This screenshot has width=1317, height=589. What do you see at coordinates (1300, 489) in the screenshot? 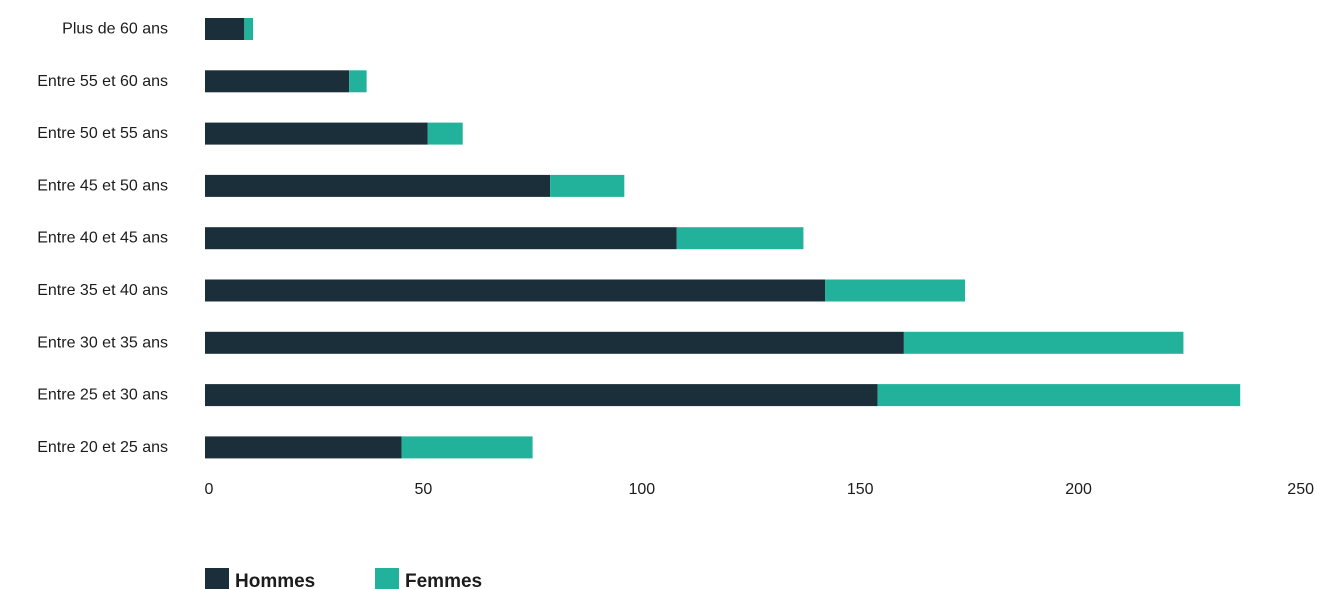
I see `x-tick-label-5: 250` at bounding box center [1300, 489].